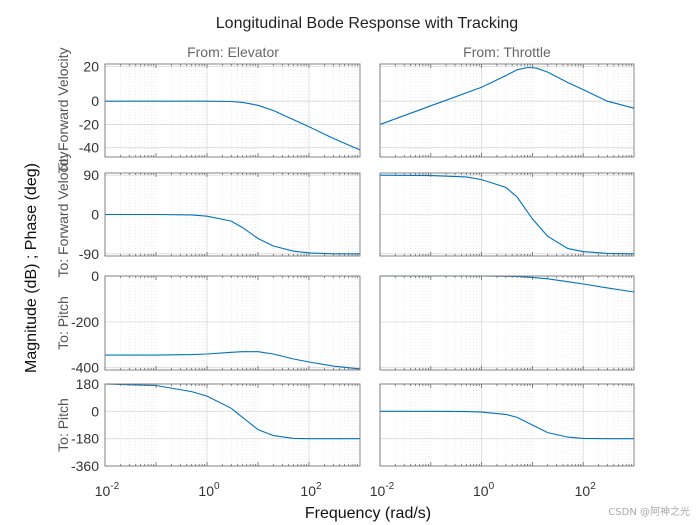  I want to click on y-tick-label: -200, so click(85, 322).